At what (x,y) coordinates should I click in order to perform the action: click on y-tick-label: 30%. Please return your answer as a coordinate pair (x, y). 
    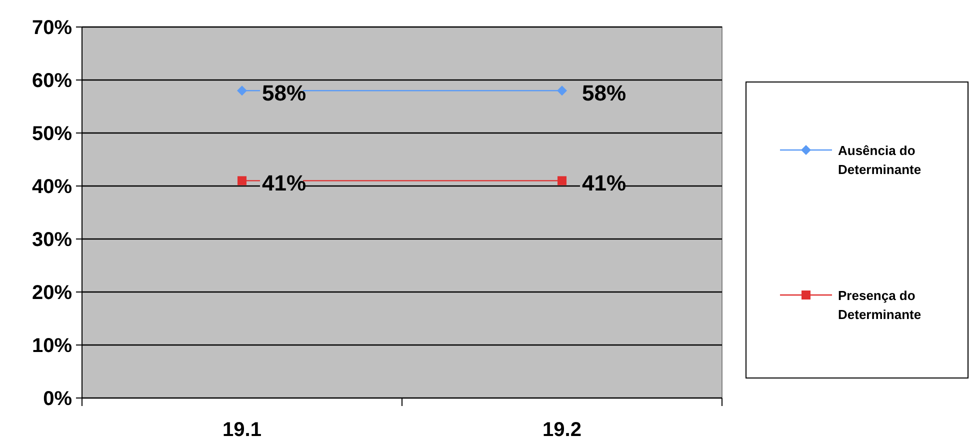
    Looking at the image, I should click on (52, 240).